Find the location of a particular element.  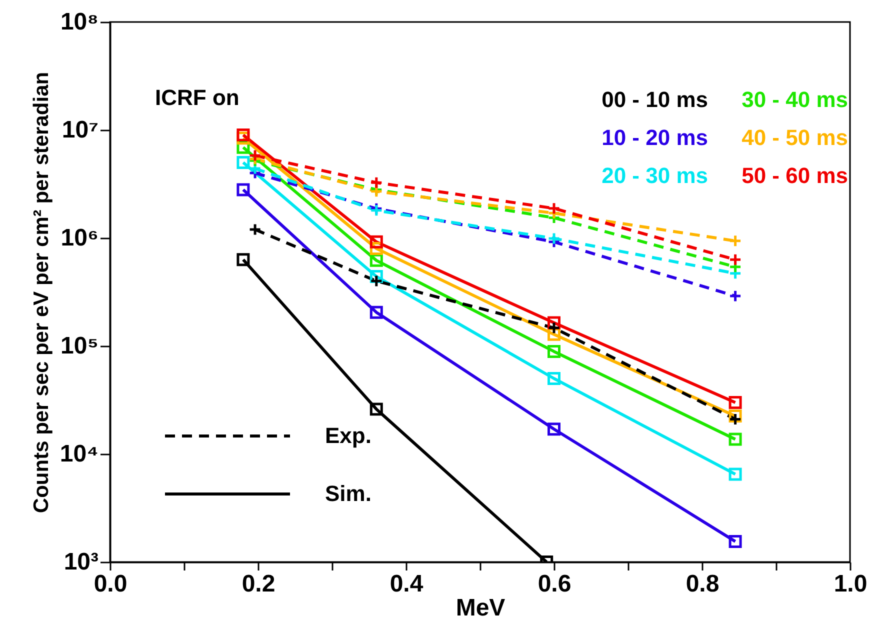

text: 50 - 60 ms is located at coordinates (795, 175).